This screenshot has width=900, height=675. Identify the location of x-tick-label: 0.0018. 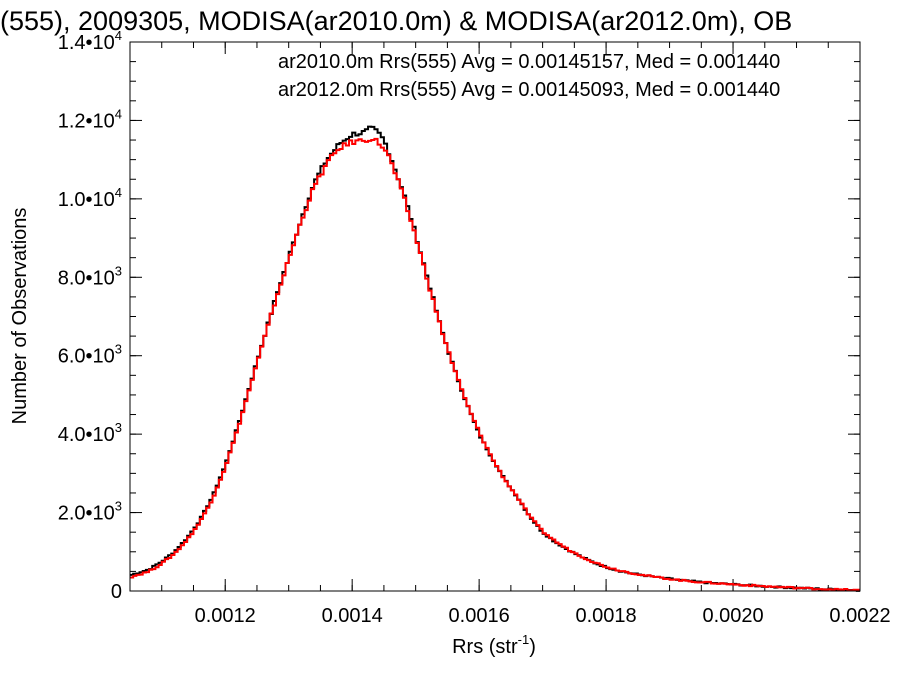
(606, 616).